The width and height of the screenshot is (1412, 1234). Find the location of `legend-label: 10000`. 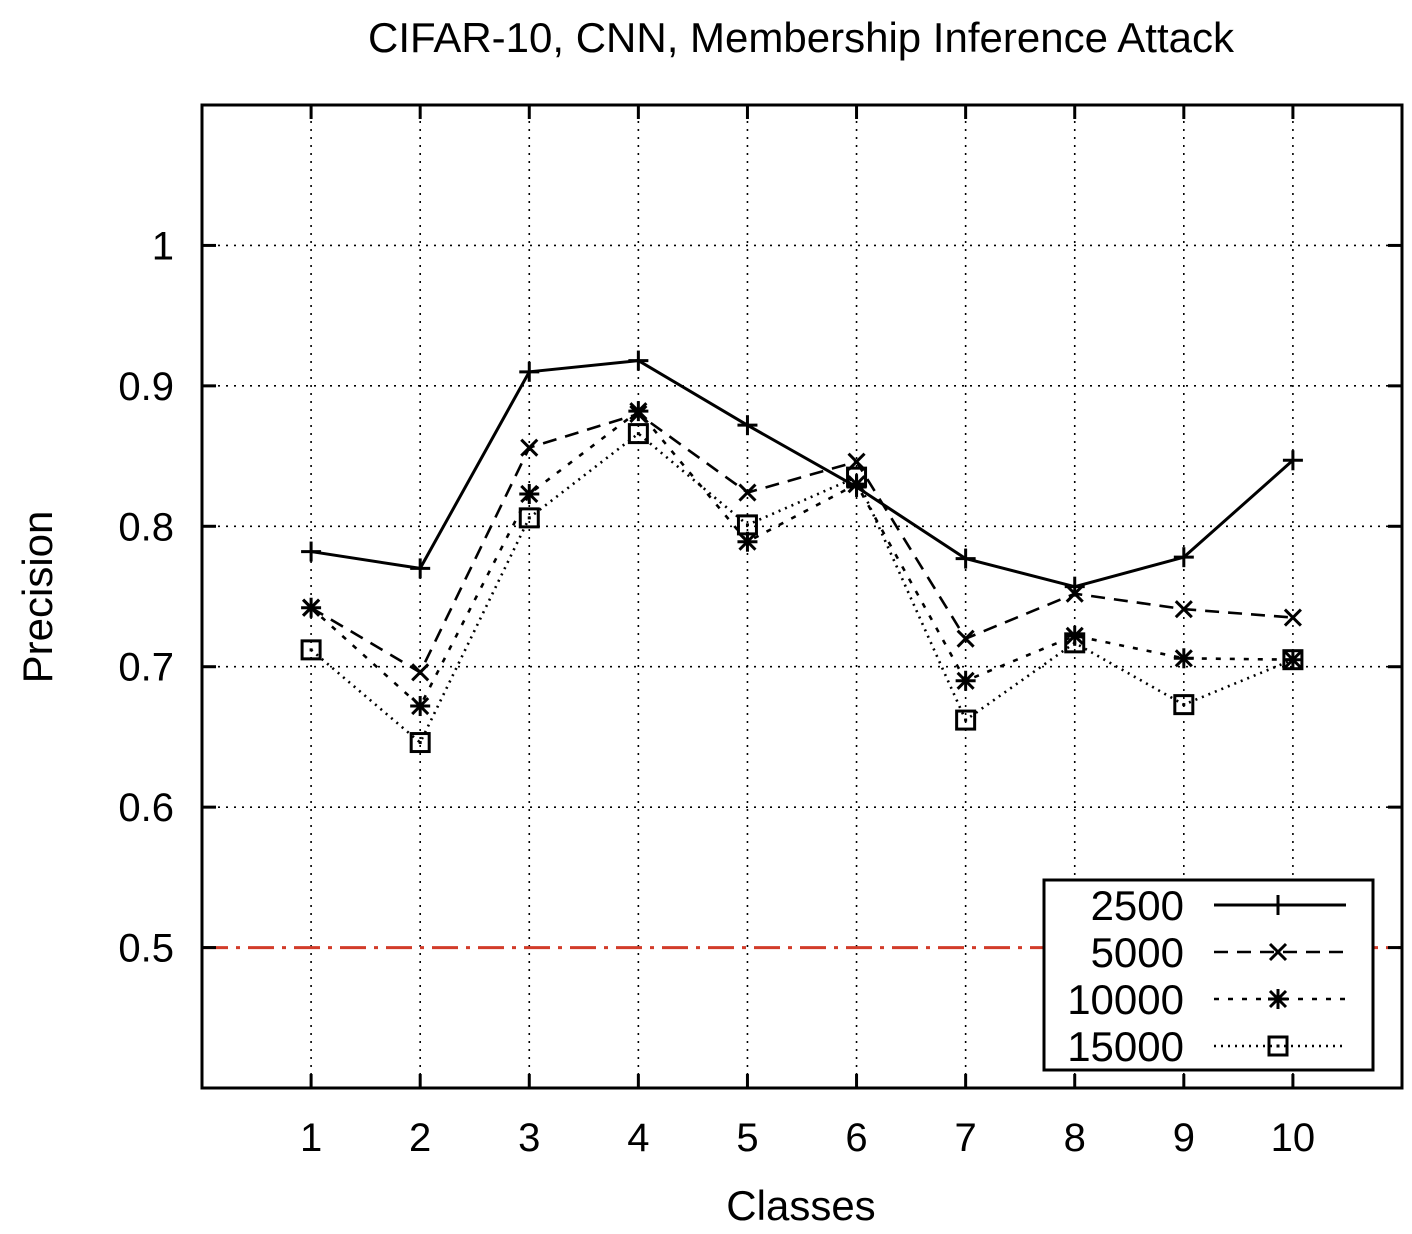

legend-label: 10000 is located at coordinates (1125, 999).